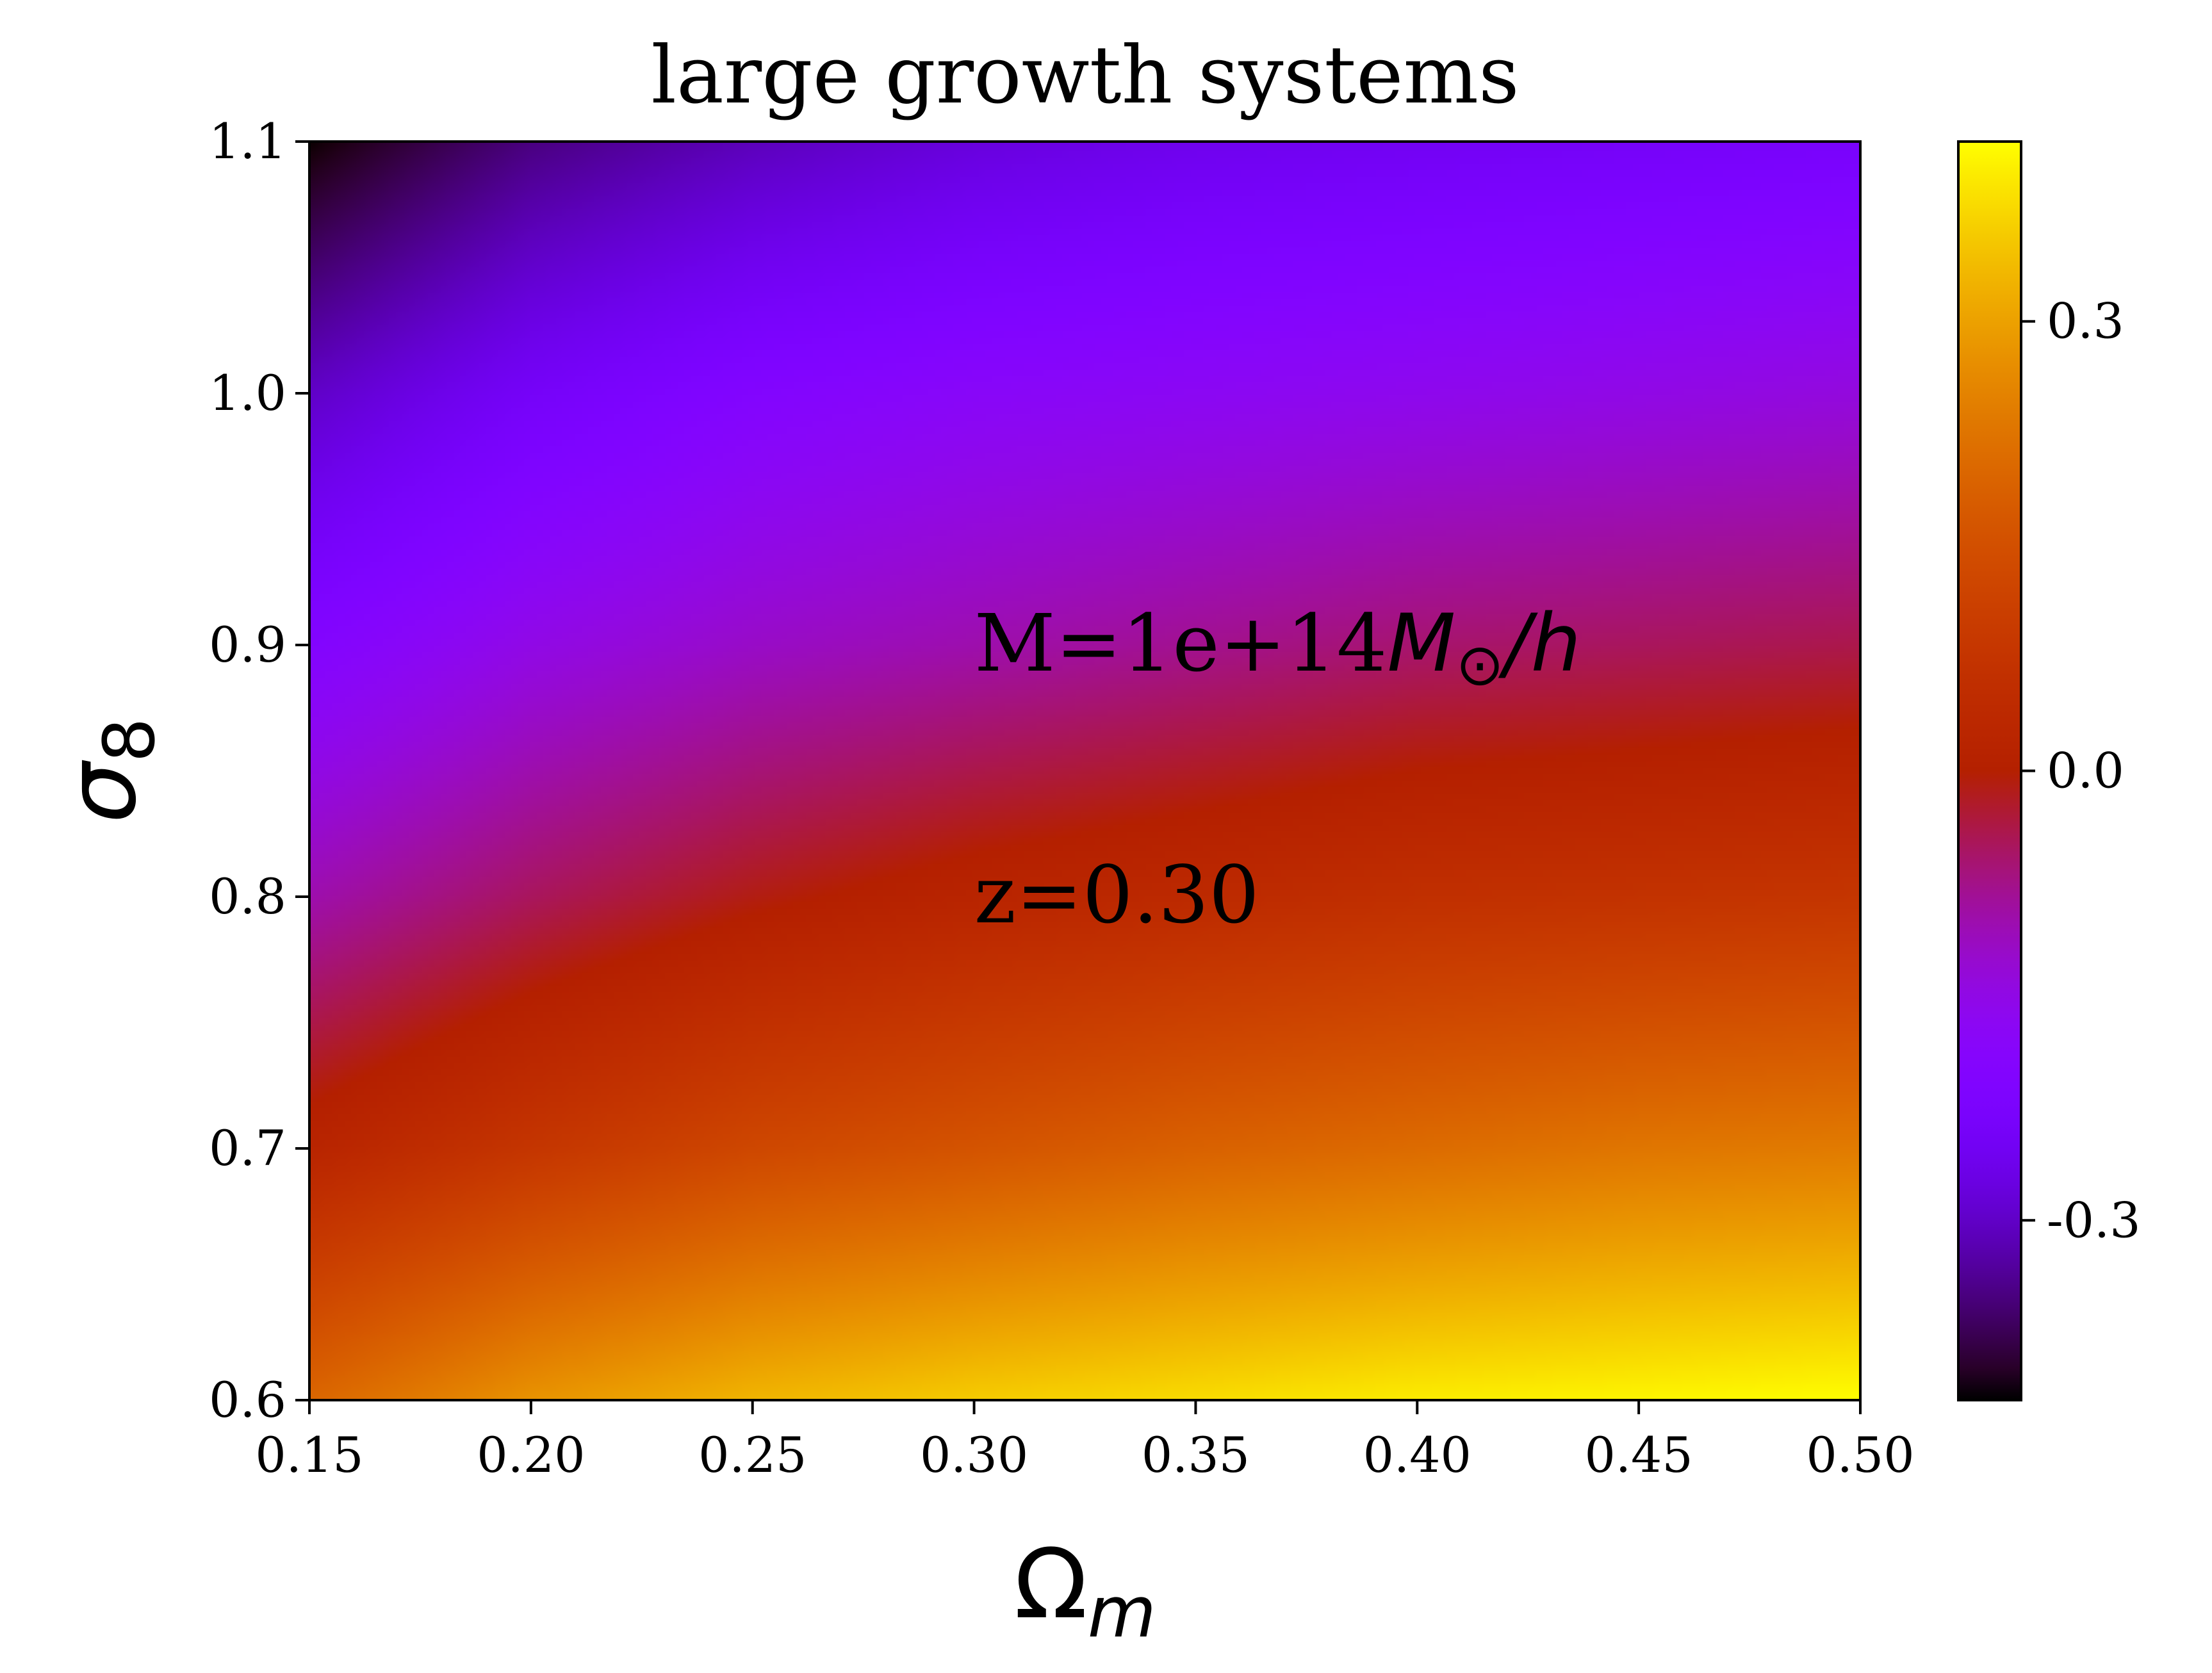 Image resolution: width=2212 pixels, height=1673 pixels. I want to click on x-tick-label: 0.35, so click(1196, 1454).